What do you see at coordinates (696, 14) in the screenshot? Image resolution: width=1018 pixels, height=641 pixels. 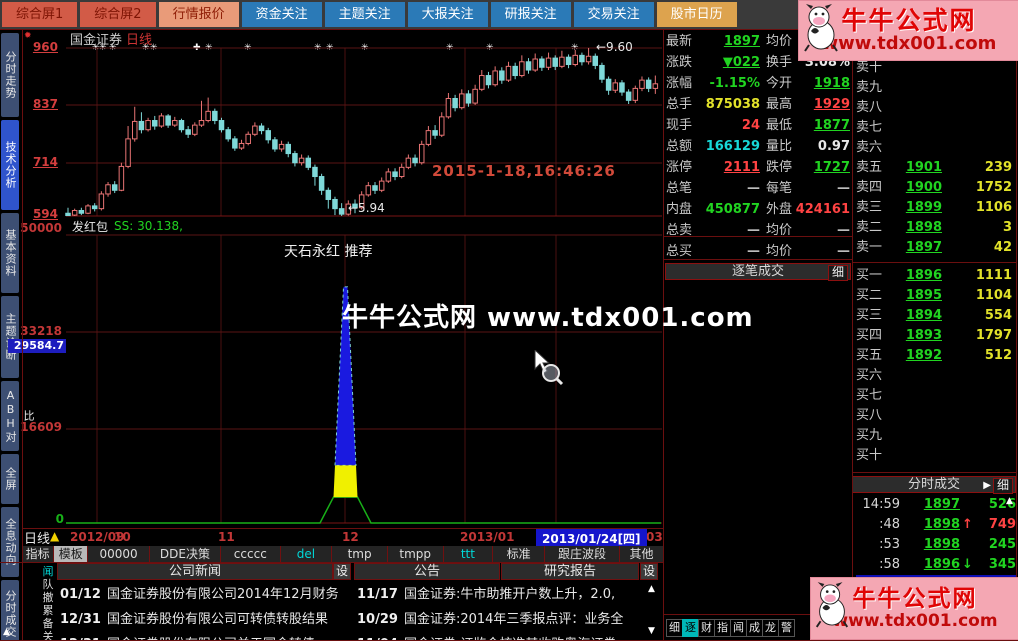 I see `top-tab-股市日历: 股市日历` at bounding box center [696, 14].